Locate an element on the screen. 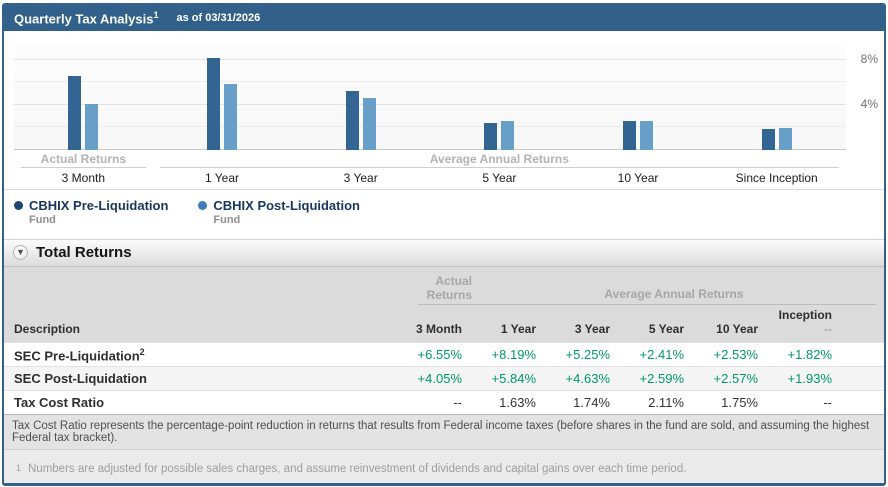 This screenshot has height=487, width=888. chart-bottom-divider is located at coordinates (444, 189).